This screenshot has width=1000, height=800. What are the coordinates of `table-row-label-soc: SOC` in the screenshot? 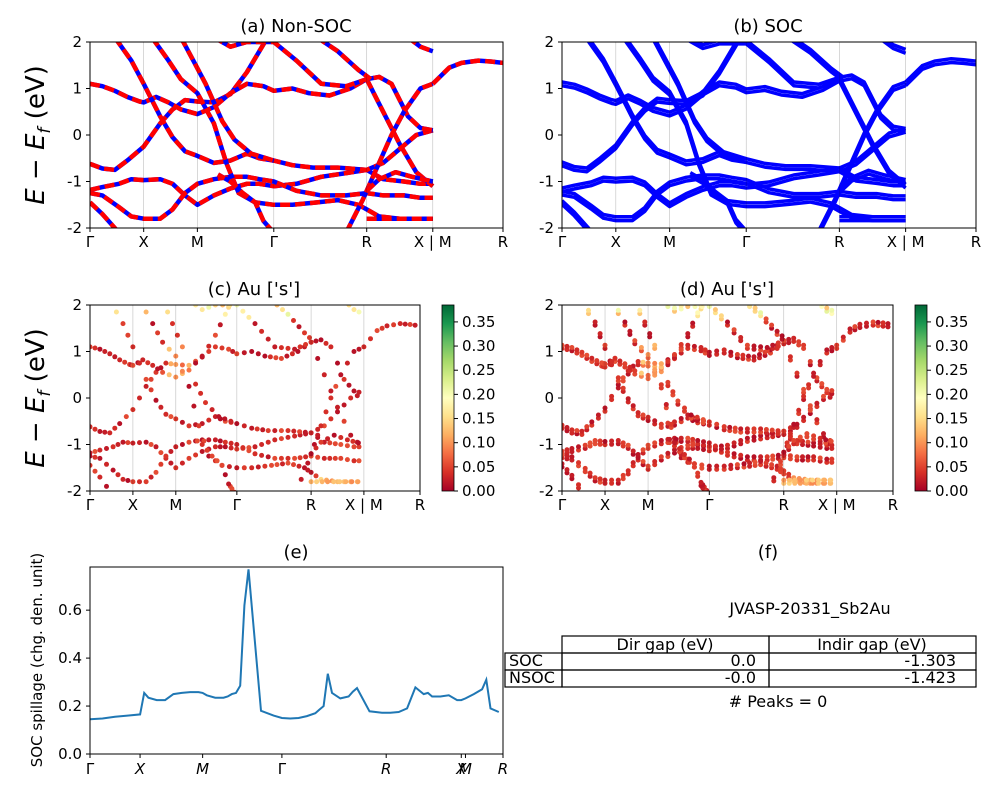 It's located at (526, 660).